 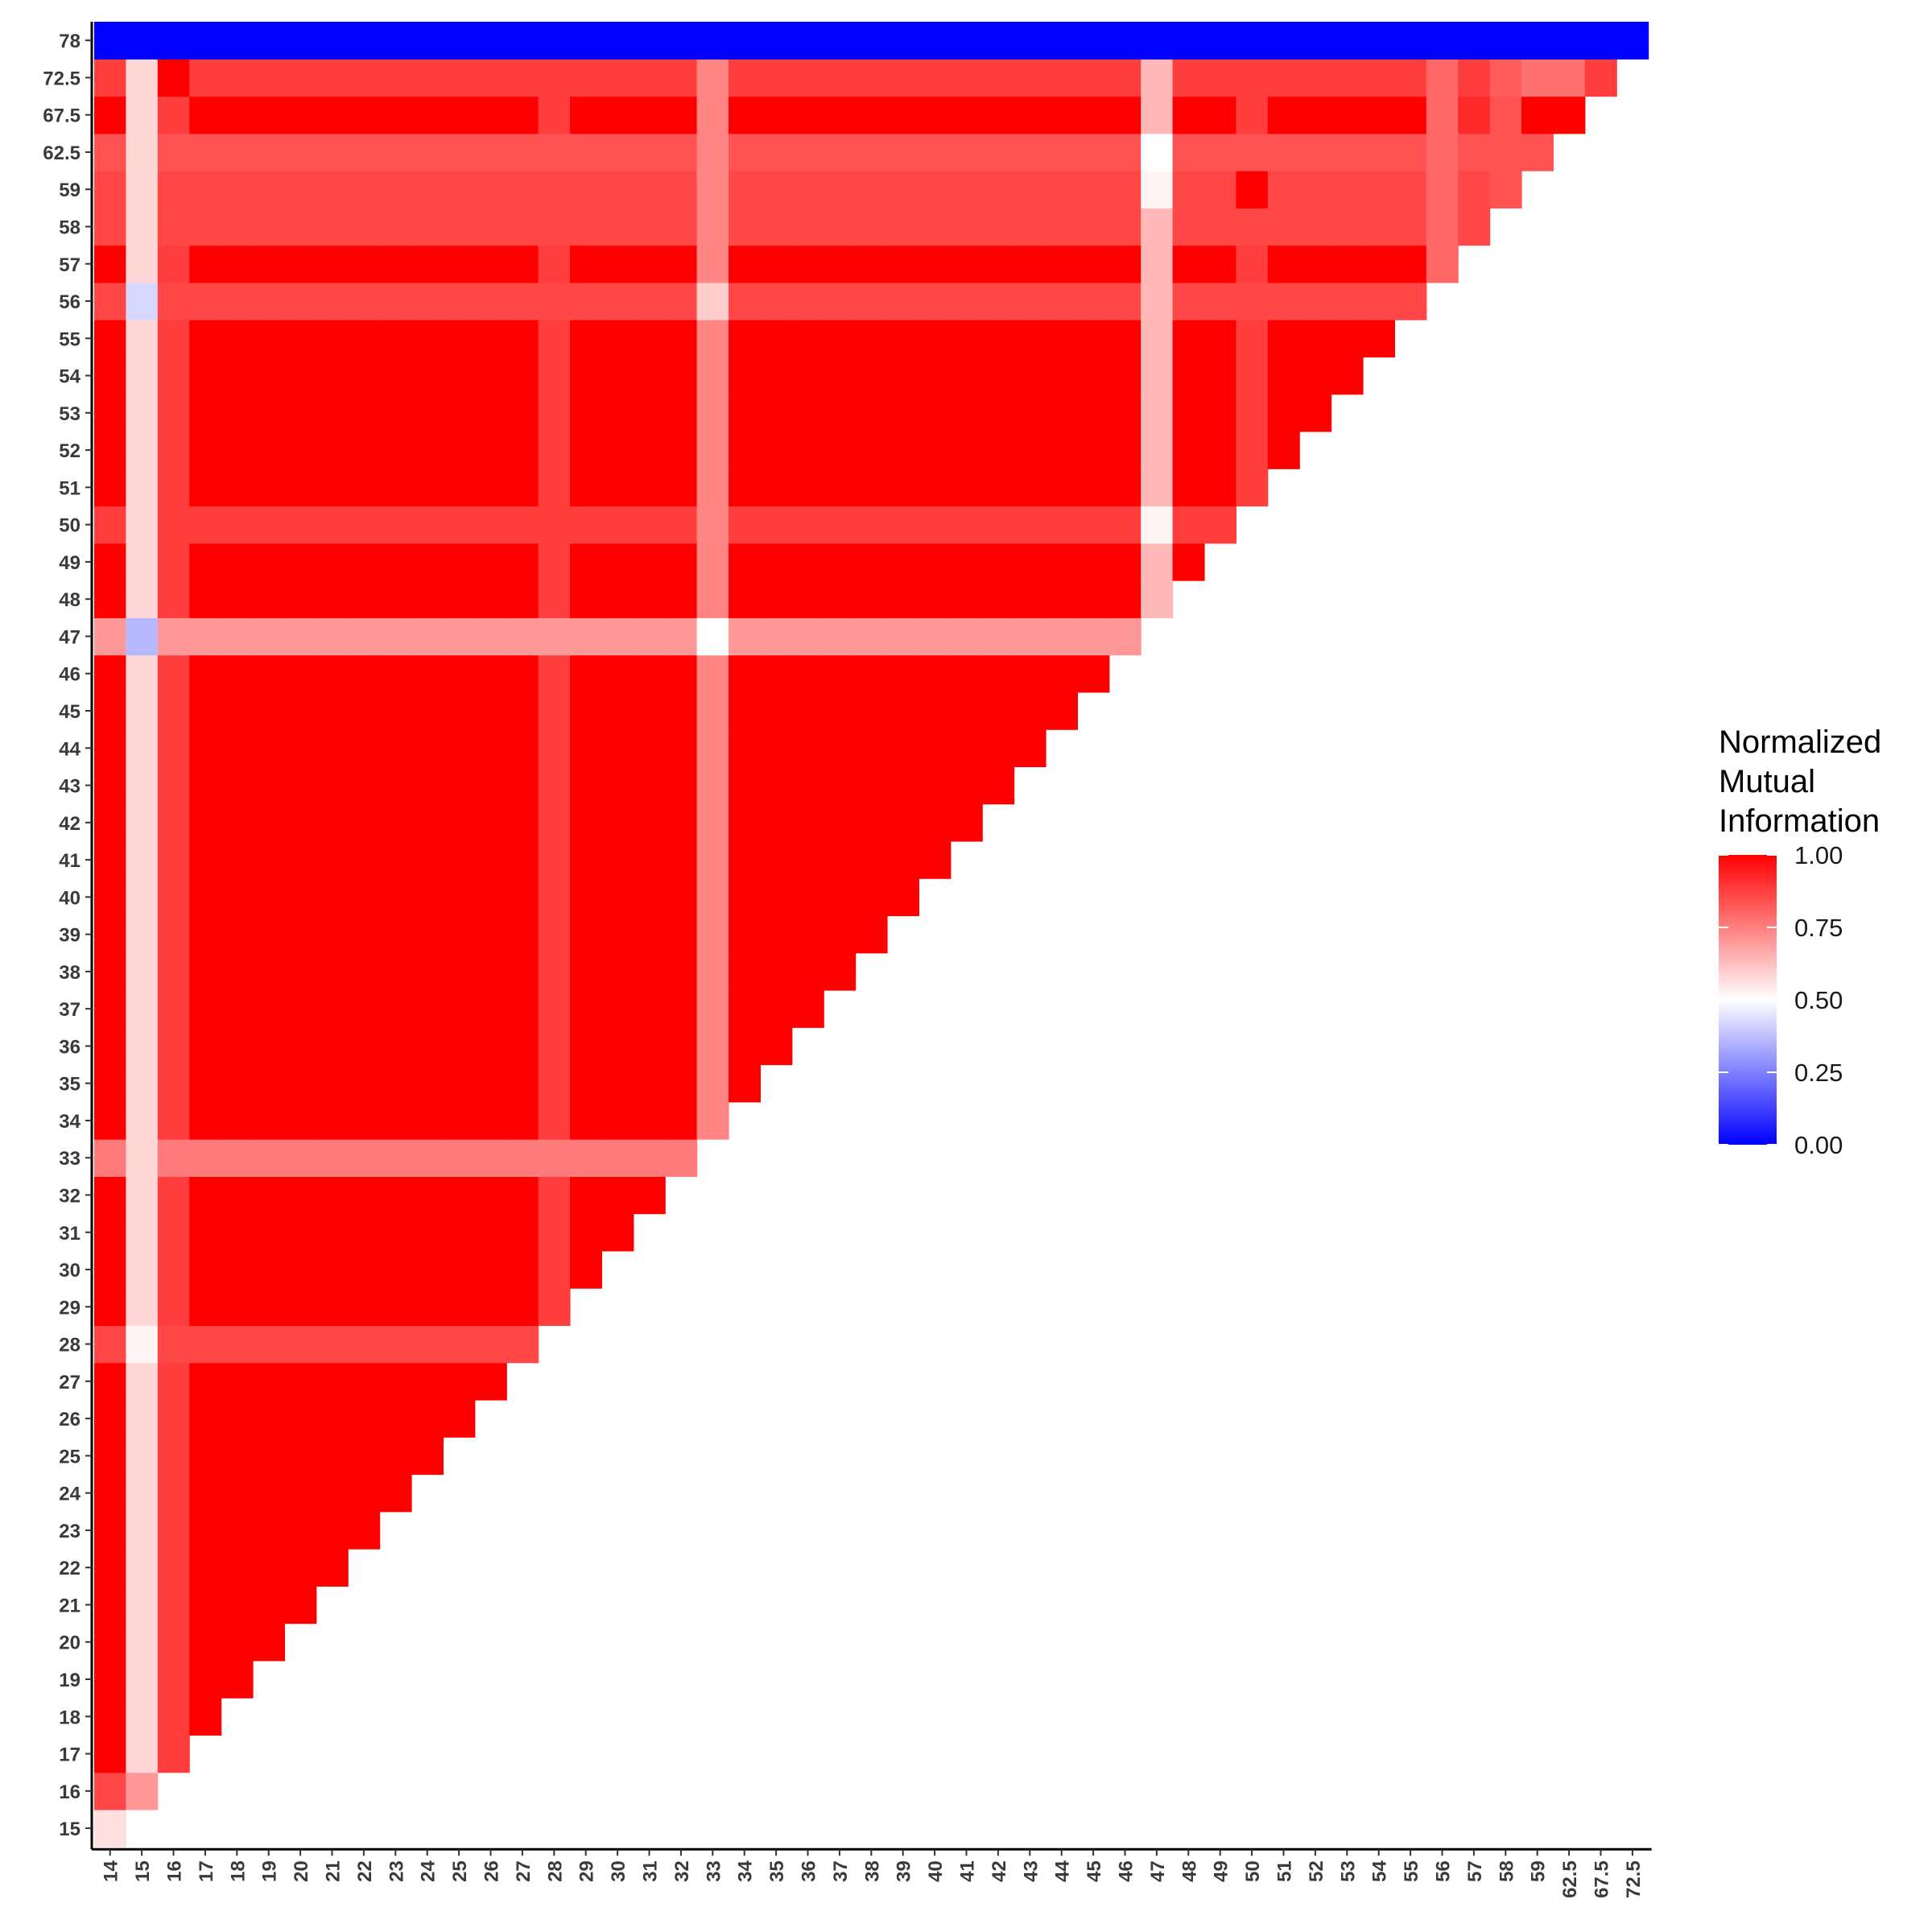 What do you see at coordinates (1031, 1871) in the screenshot?
I see `x-tick-label: 43` at bounding box center [1031, 1871].